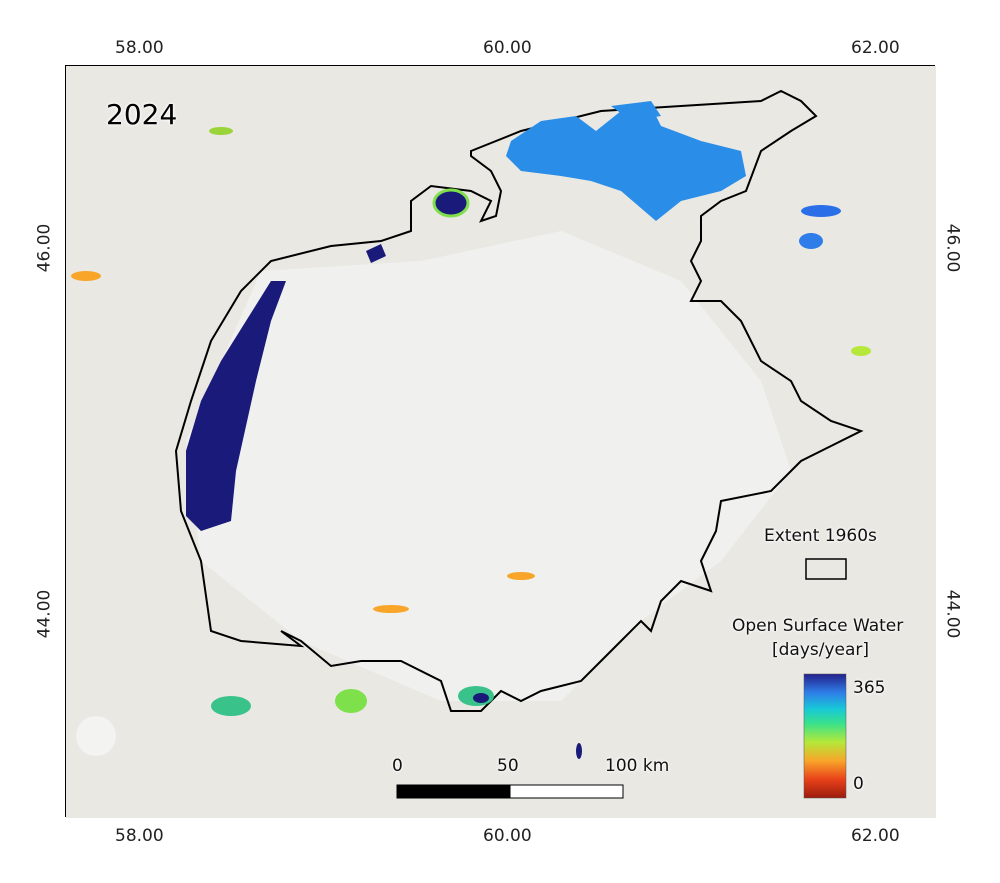 Image resolution: width=1000 pixels, height=883 pixels. What do you see at coordinates (858, 784) in the screenshot?
I see `legend-min-label: 0` at bounding box center [858, 784].